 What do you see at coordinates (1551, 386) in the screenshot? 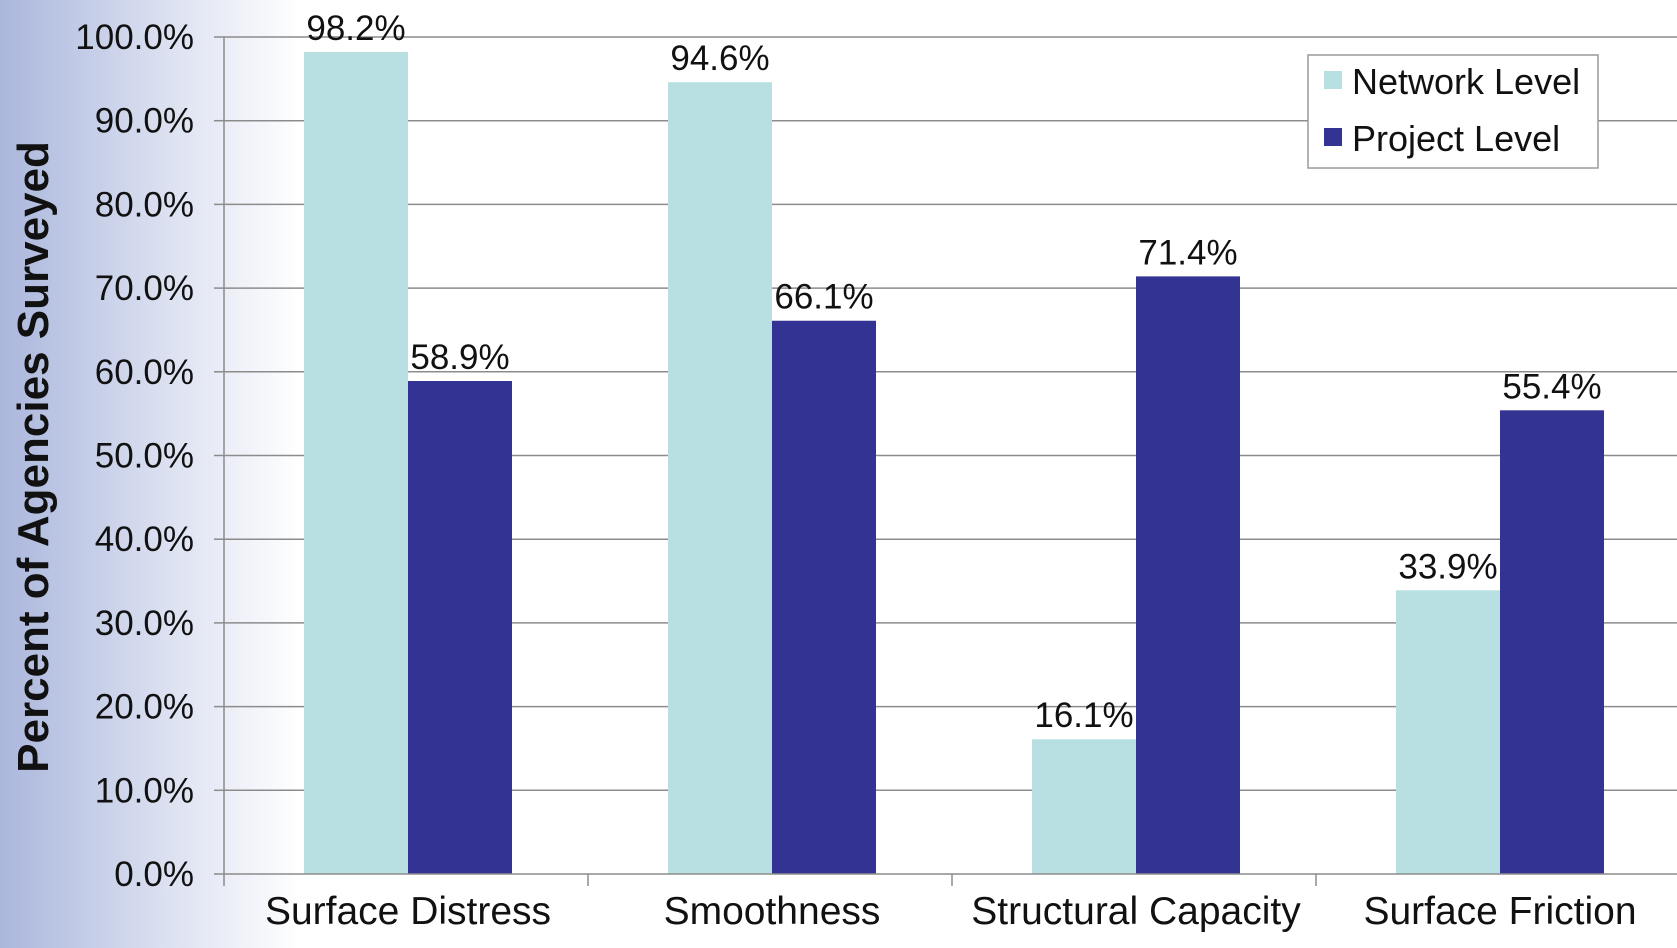
I see `data-label: 55.4%` at bounding box center [1551, 386].